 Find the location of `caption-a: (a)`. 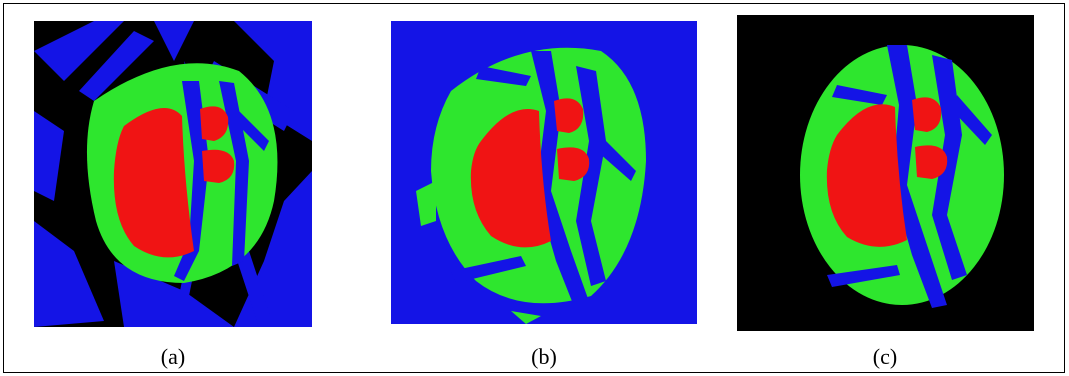

caption-a: (a) is located at coordinates (173, 356).